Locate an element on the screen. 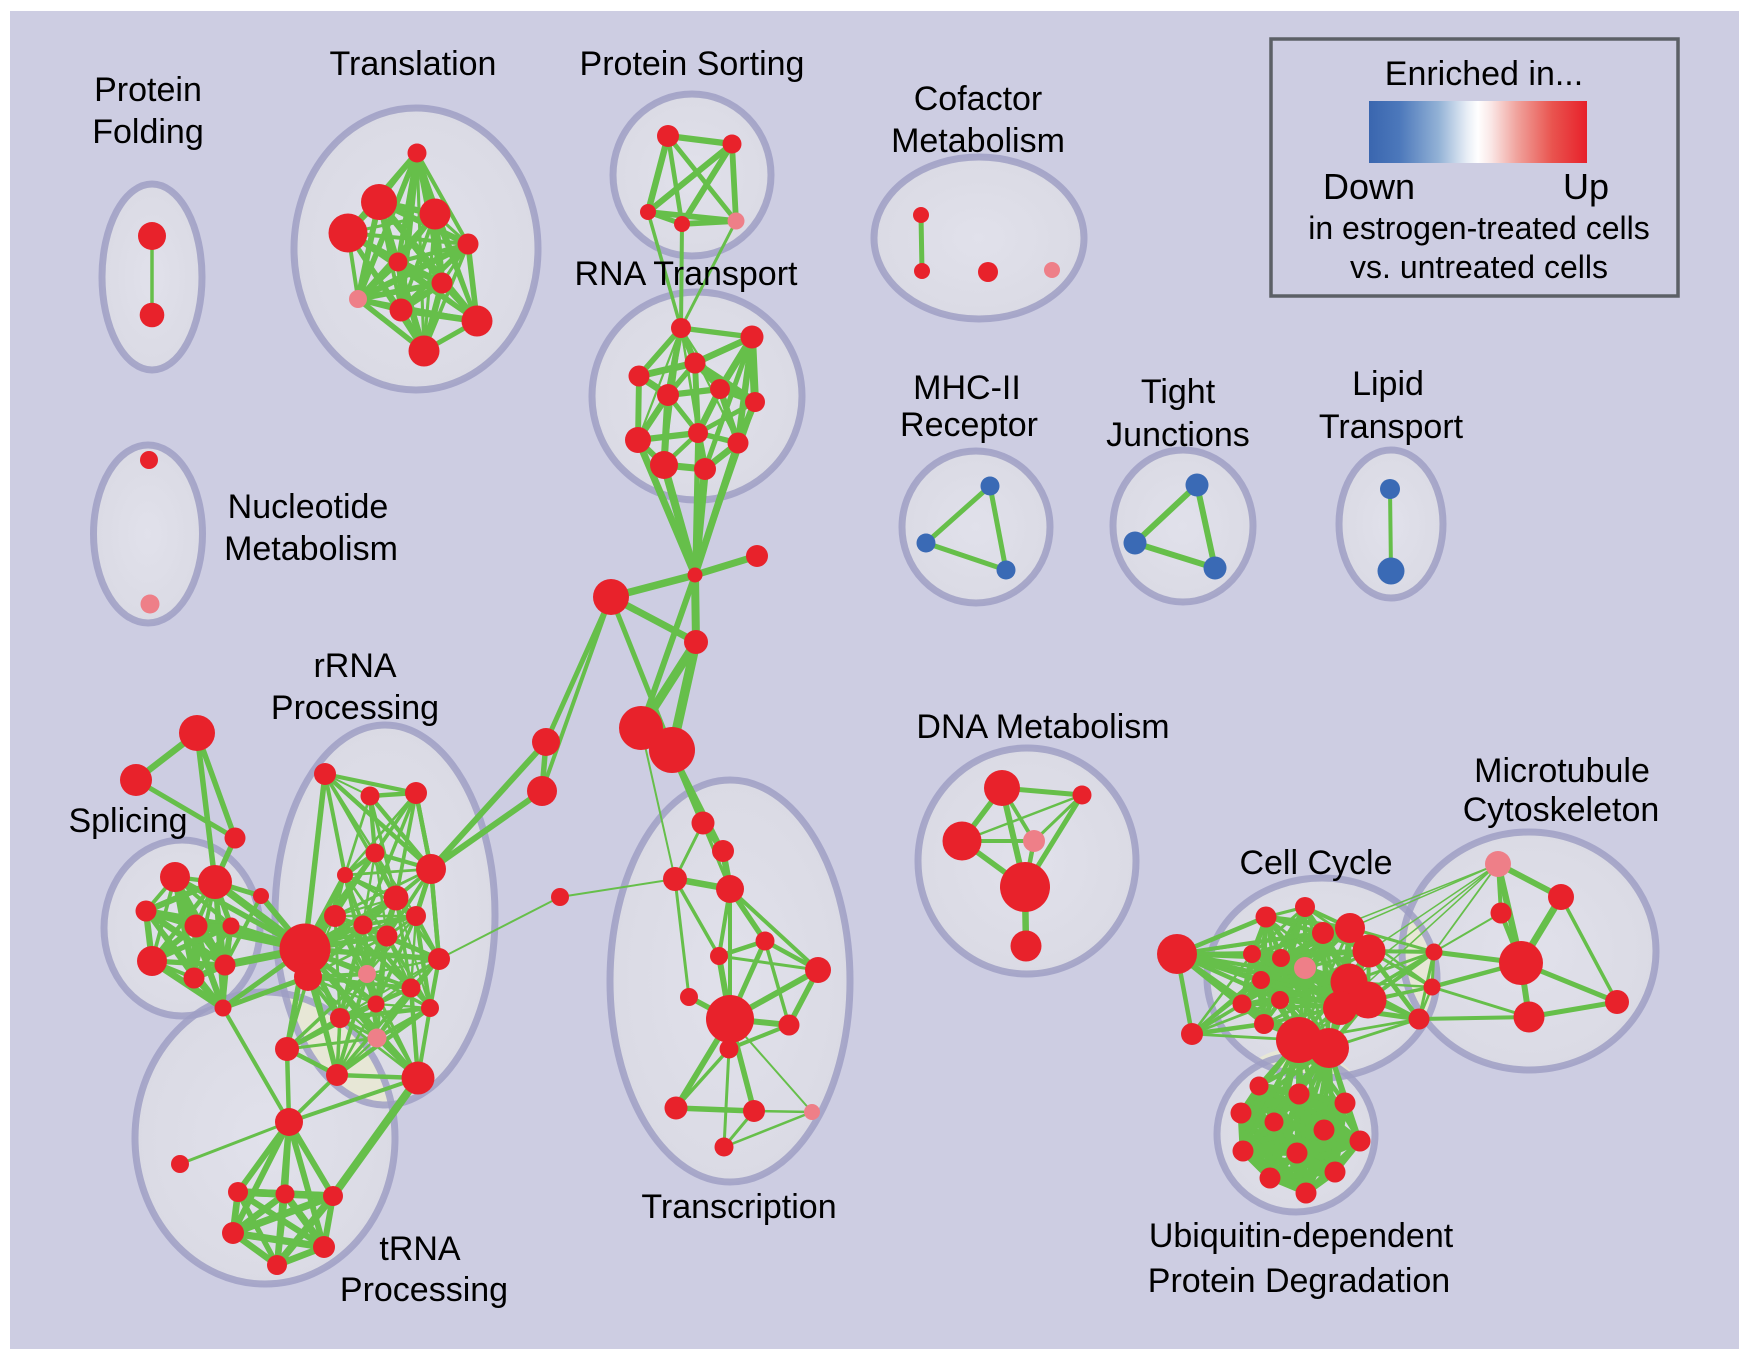 The width and height of the screenshot is (1750, 1365). svg-text: tRNA is located at coordinates (420, 1249).